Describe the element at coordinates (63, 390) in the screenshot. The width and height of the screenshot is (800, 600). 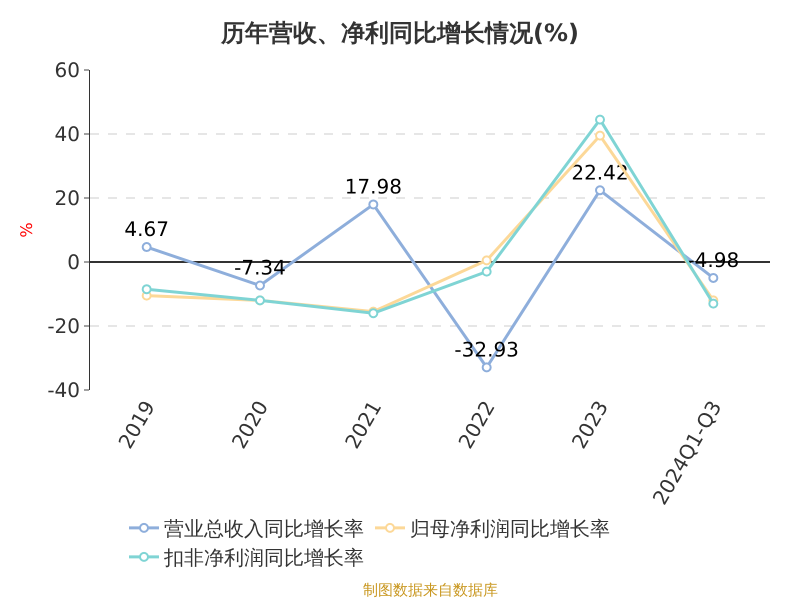
I see `y-tick-label: -40` at that location.